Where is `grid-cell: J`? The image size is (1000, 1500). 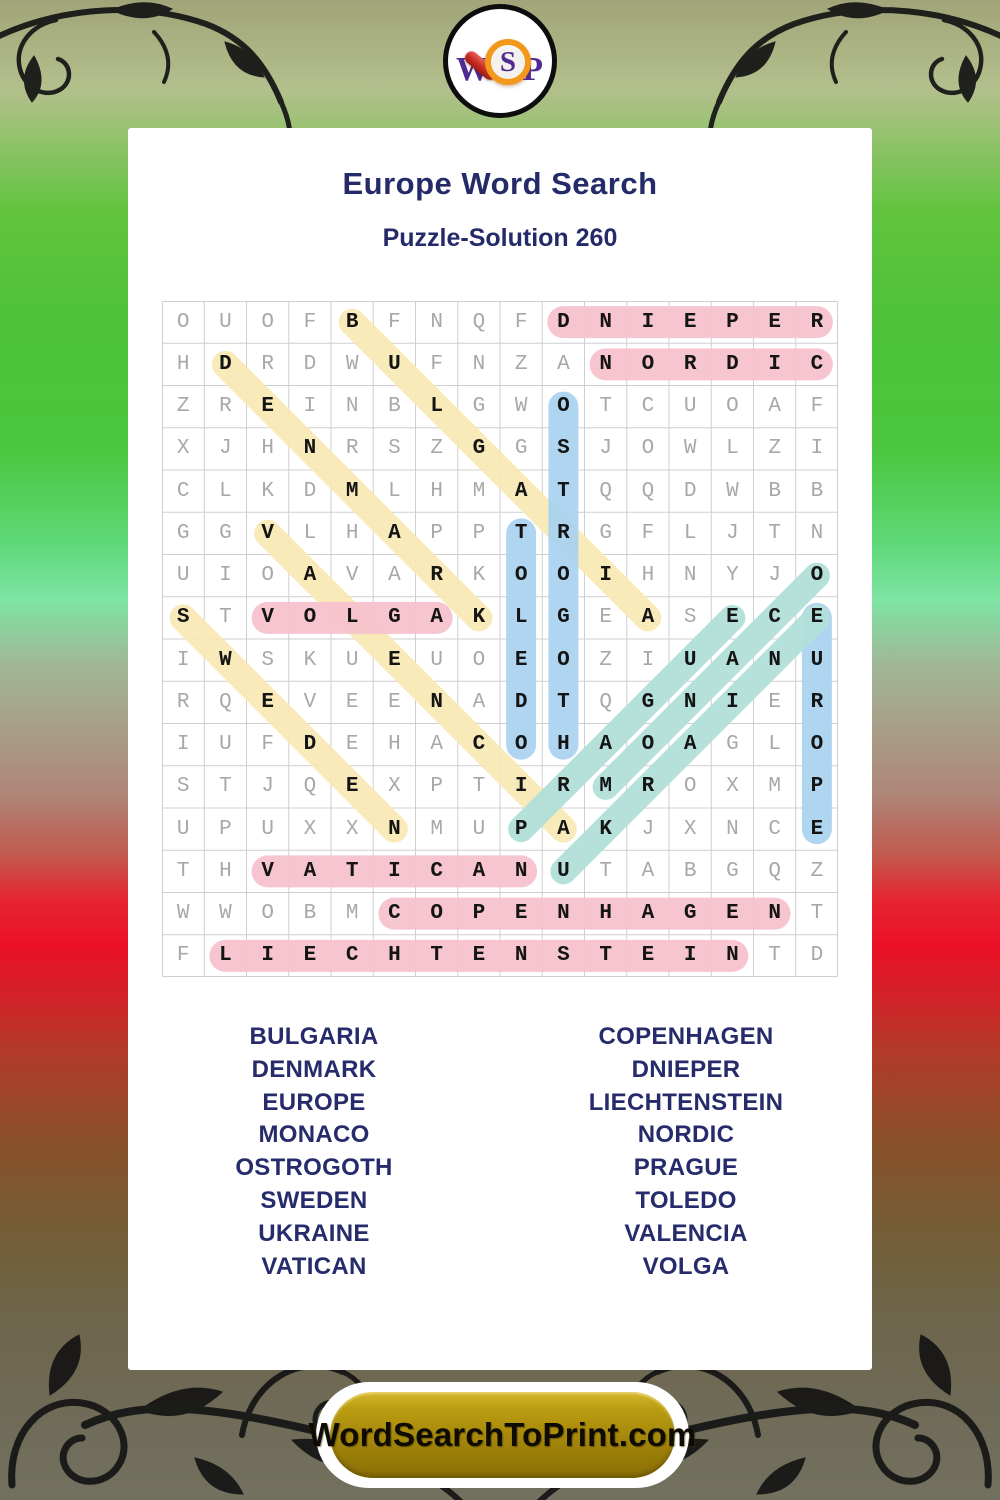 grid-cell: J is located at coordinates (605, 449).